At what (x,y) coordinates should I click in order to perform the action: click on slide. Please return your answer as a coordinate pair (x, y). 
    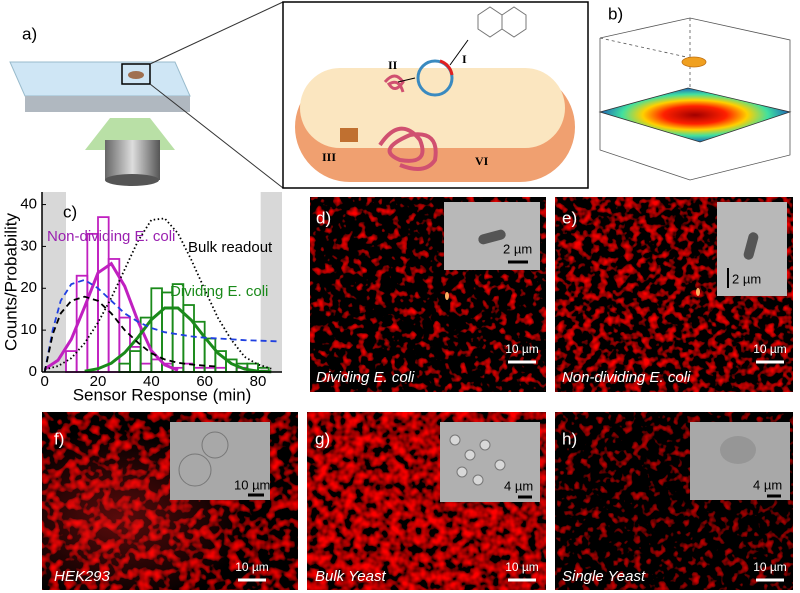
    Looking at the image, I should click on (100, 79).